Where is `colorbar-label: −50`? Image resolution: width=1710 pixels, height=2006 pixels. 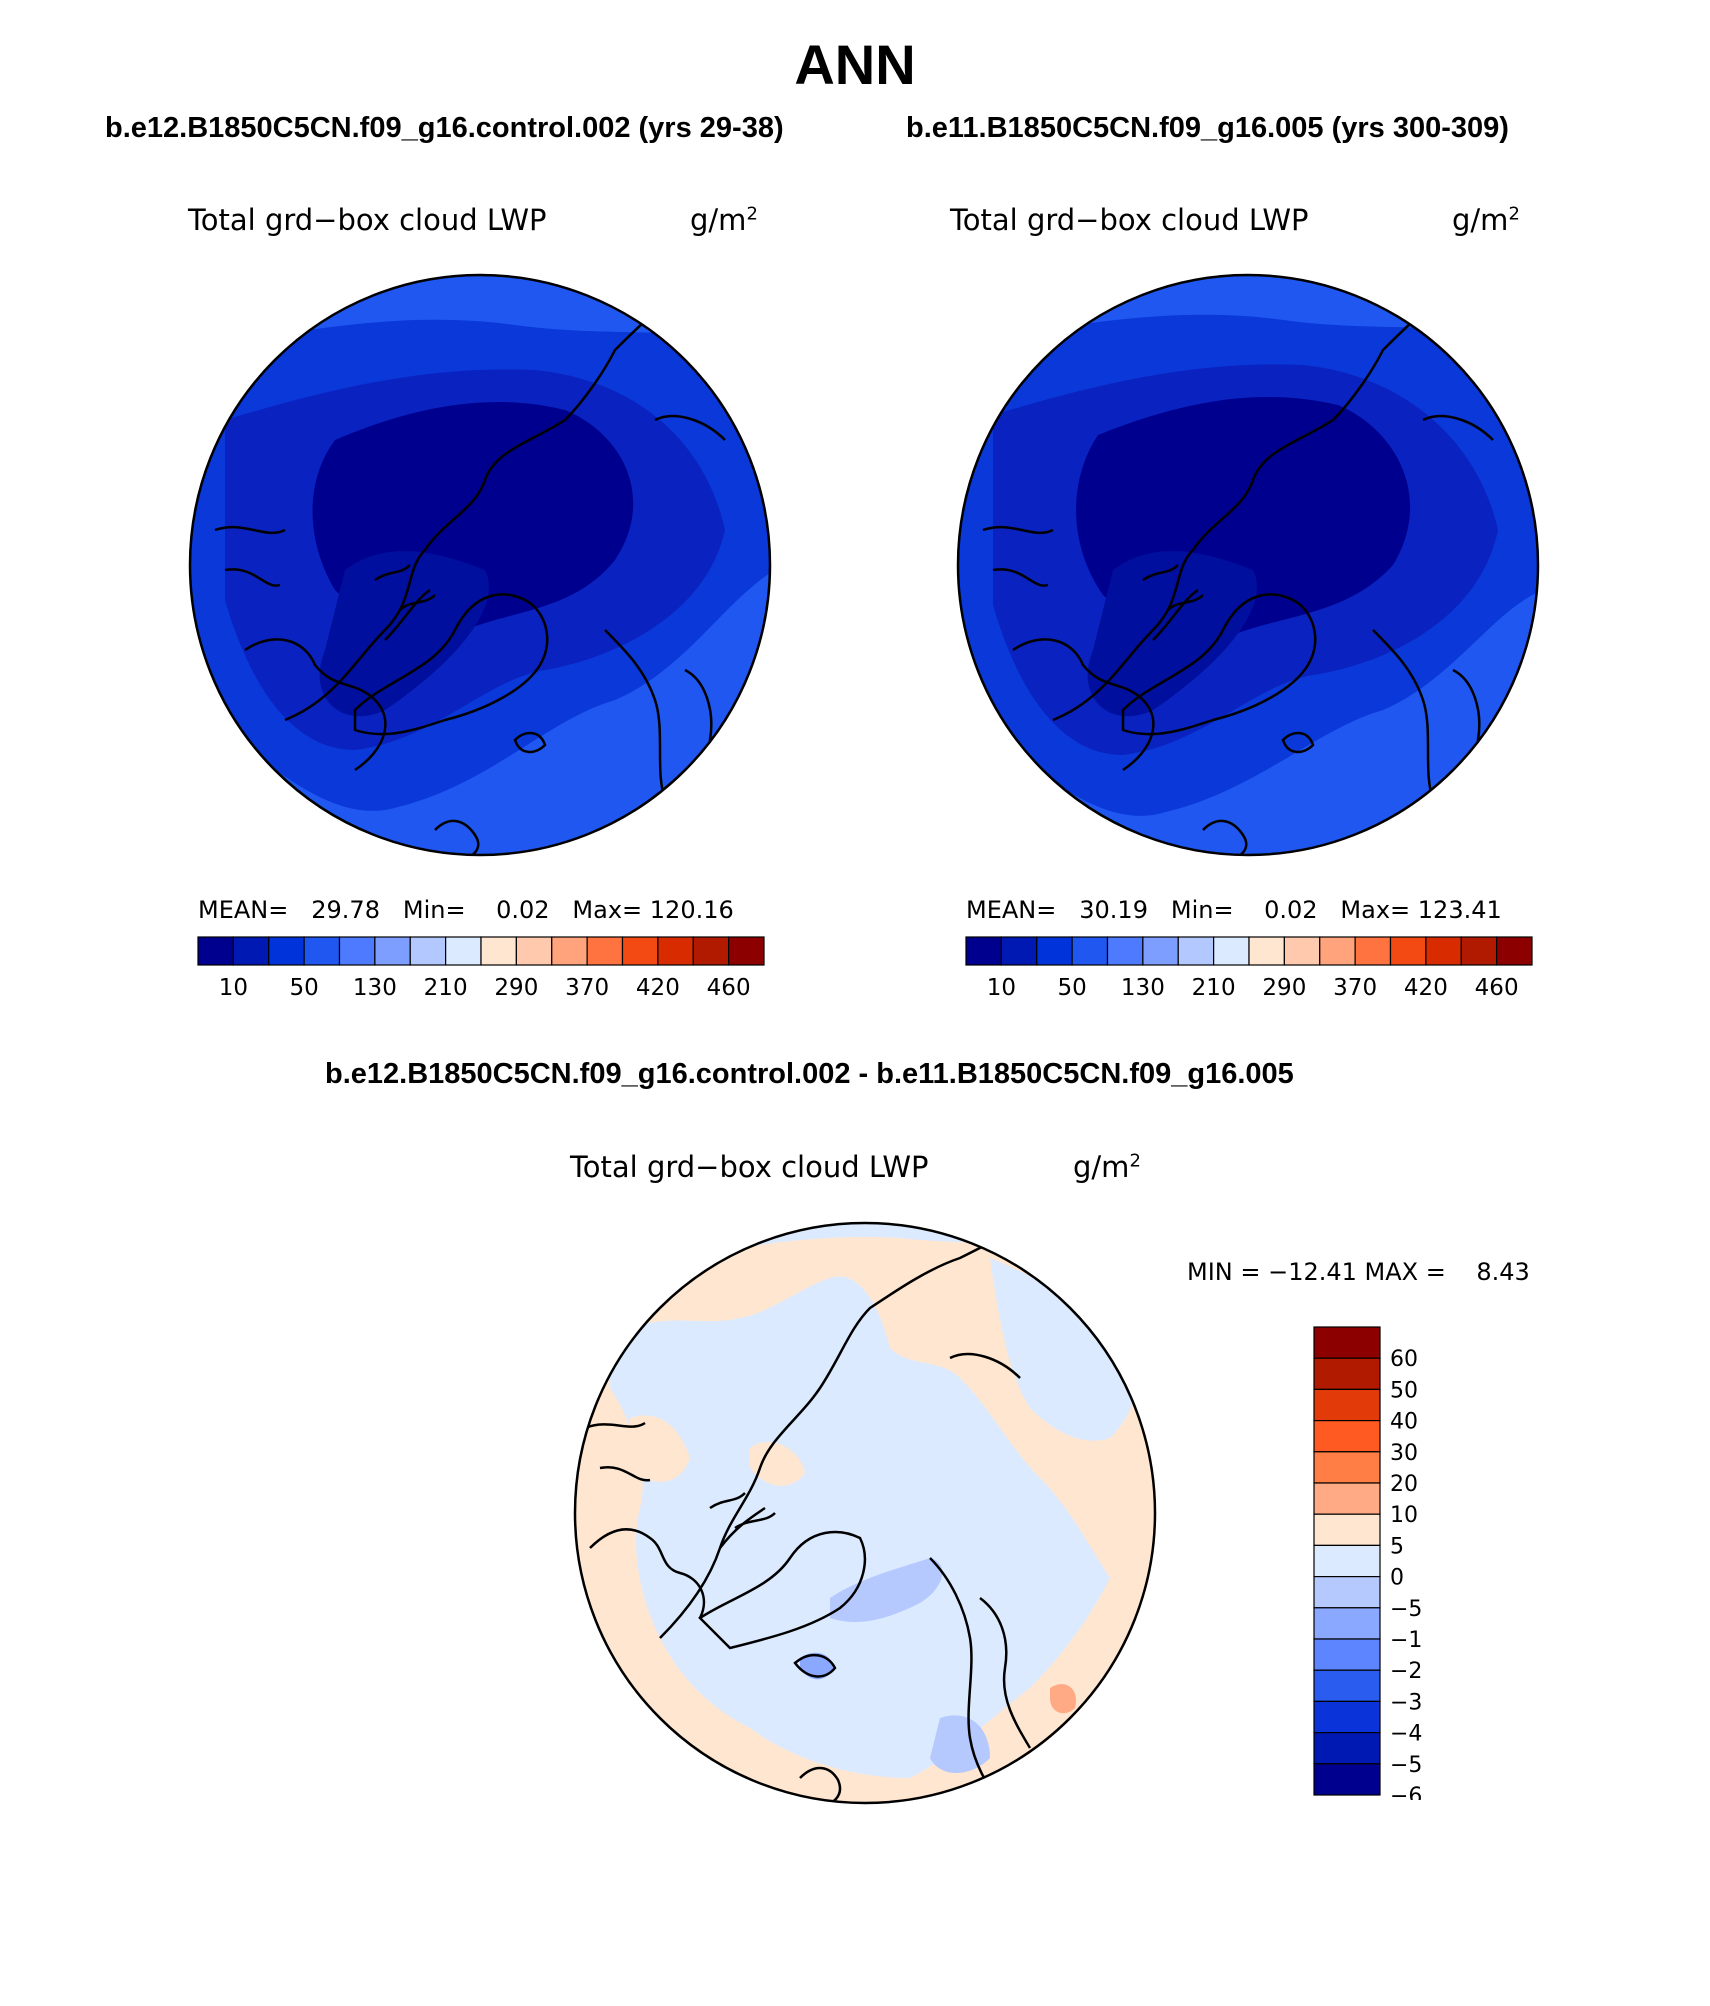 colorbar-label: −50 is located at coordinates (1406, 1765).